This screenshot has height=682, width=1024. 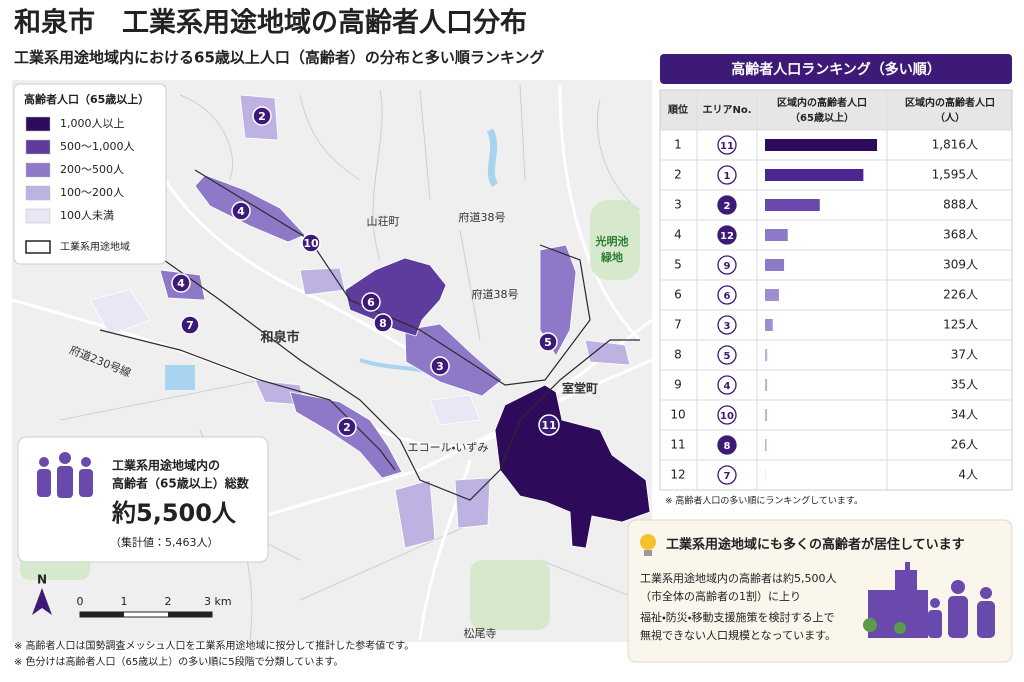 I want to click on marker-label: 10, so click(x=311, y=243).